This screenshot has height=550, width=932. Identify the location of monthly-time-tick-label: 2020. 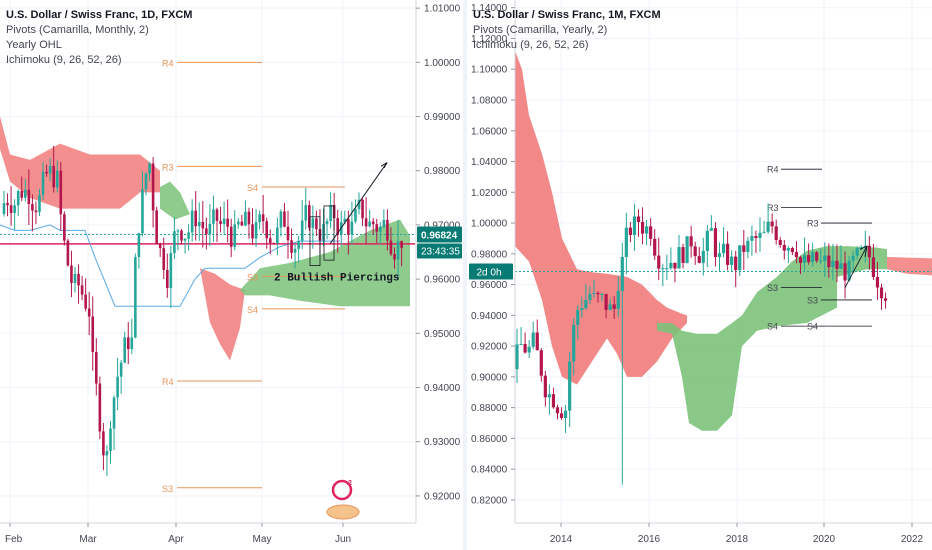
(824, 539).